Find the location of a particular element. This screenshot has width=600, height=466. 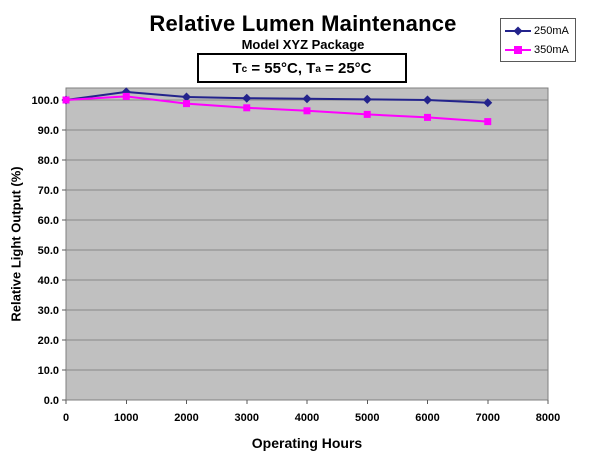

legend-item-350mA: 350mA is located at coordinates (538, 49).